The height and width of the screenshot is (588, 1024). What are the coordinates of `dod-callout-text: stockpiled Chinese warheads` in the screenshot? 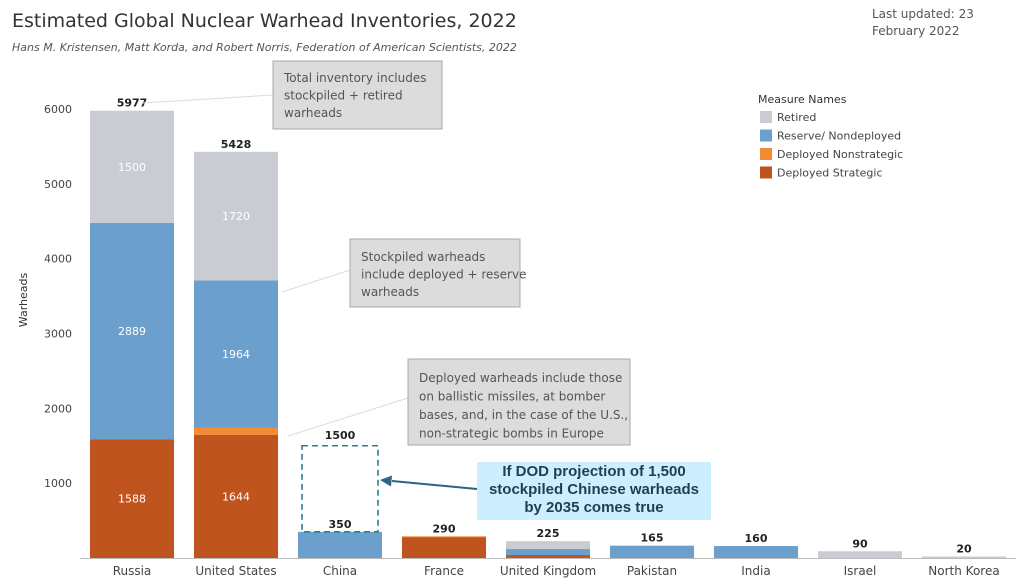 It's located at (594, 489).